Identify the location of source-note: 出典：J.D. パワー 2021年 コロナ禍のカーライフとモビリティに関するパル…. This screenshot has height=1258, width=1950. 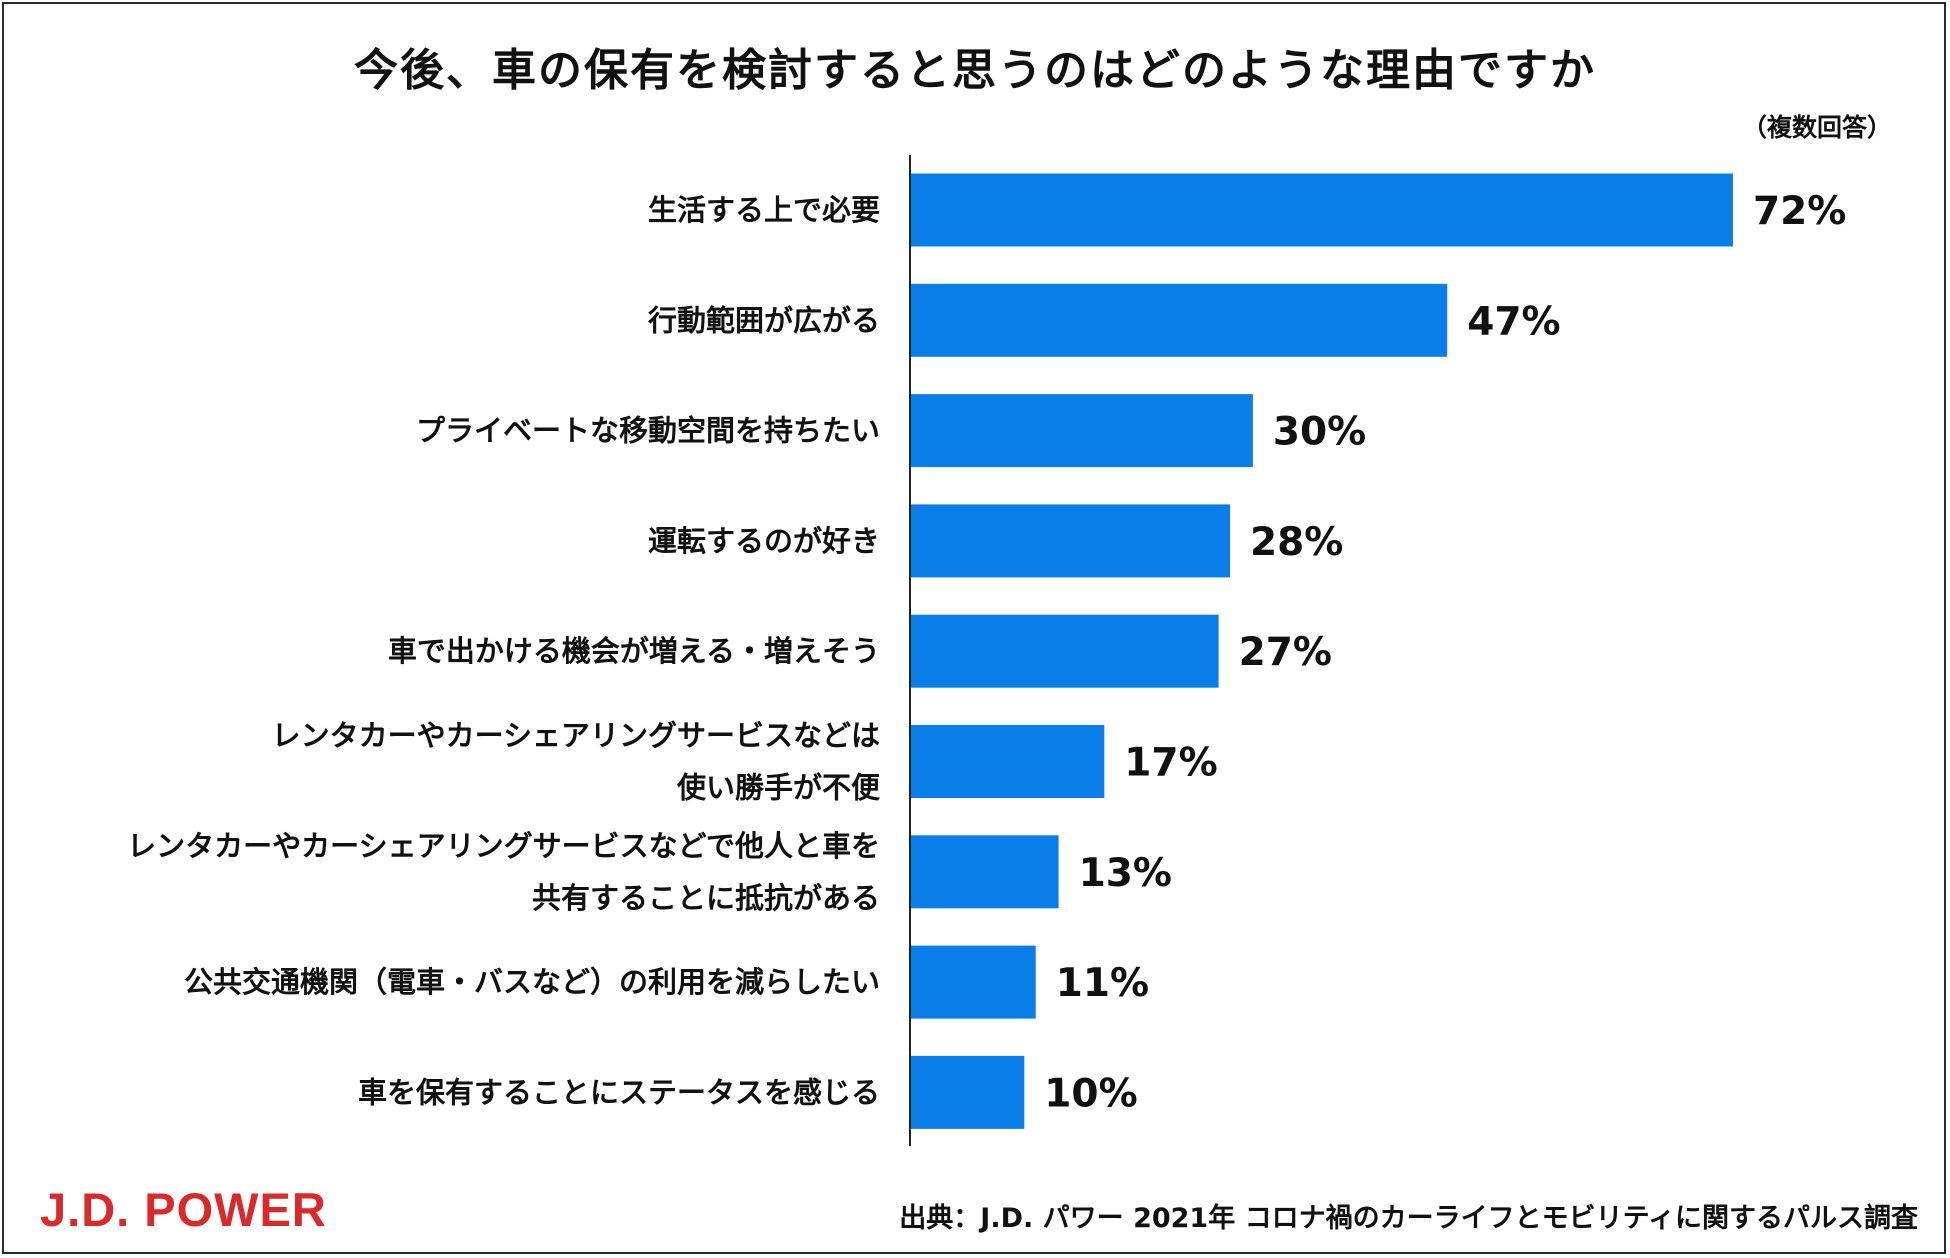
(1408, 1218).